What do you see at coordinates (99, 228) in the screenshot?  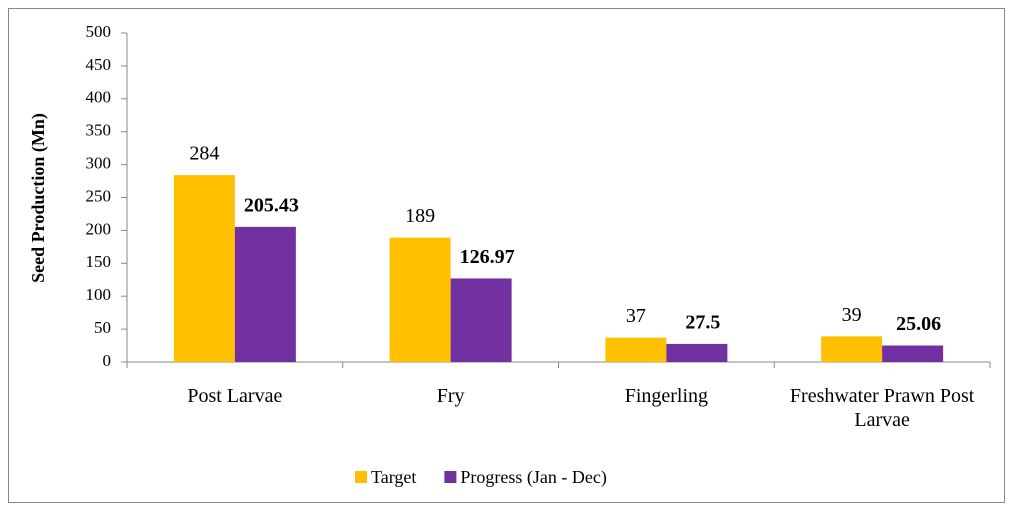 I see `y-tick-label: 200` at bounding box center [99, 228].